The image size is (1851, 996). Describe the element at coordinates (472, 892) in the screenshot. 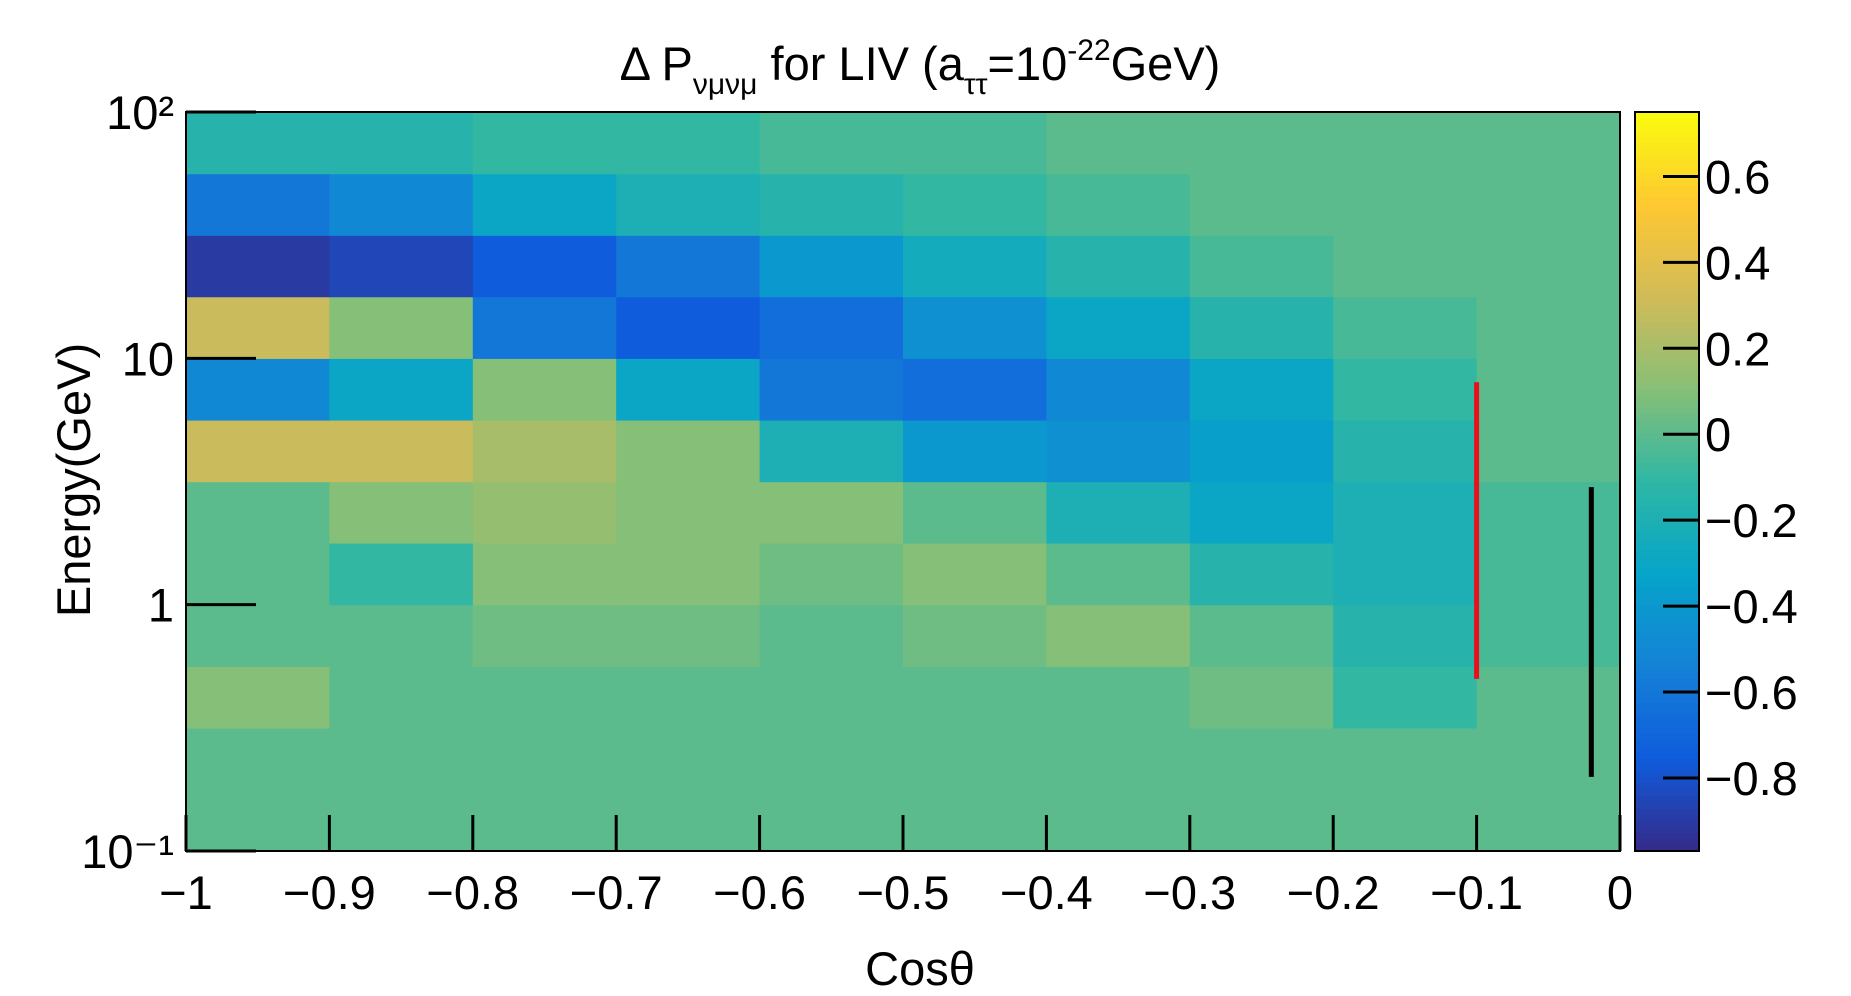

I see `x-tick-label: −0.8` at that location.